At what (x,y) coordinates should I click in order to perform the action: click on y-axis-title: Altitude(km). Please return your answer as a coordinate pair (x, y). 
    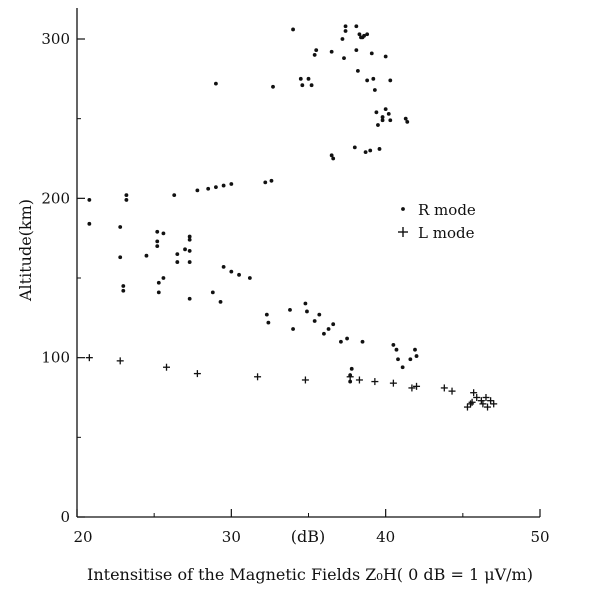
    Looking at the image, I should click on (25, 250).